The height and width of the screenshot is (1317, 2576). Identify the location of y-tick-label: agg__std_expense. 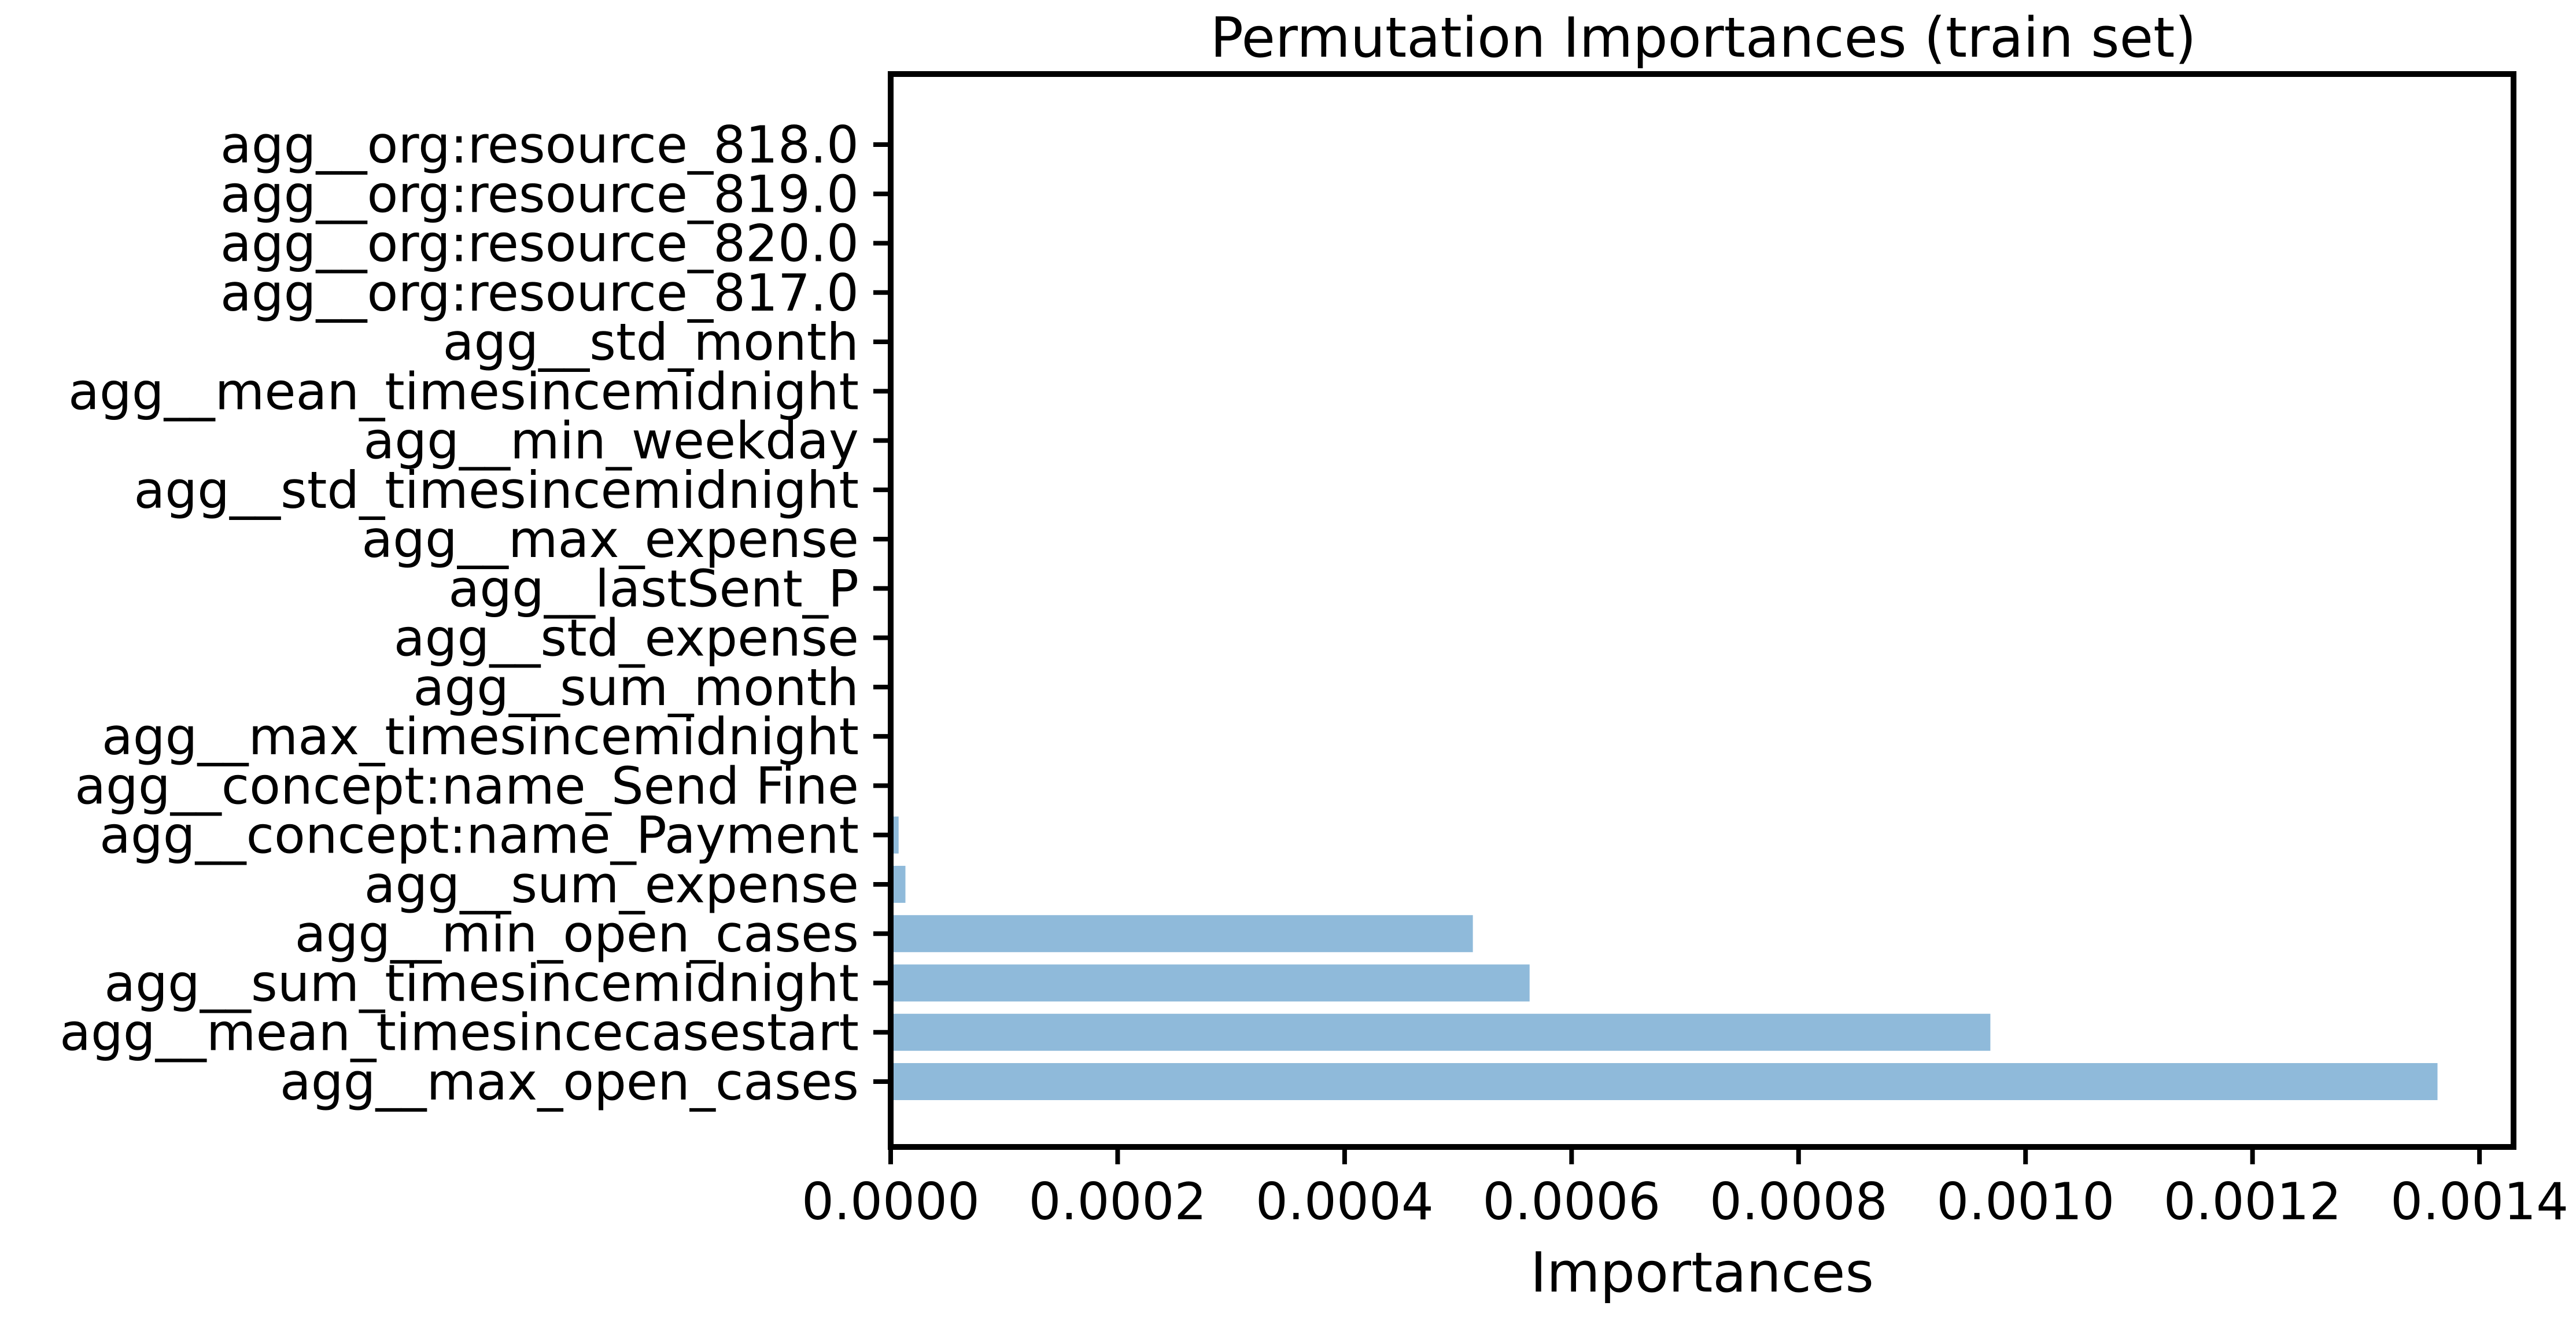
(626, 638).